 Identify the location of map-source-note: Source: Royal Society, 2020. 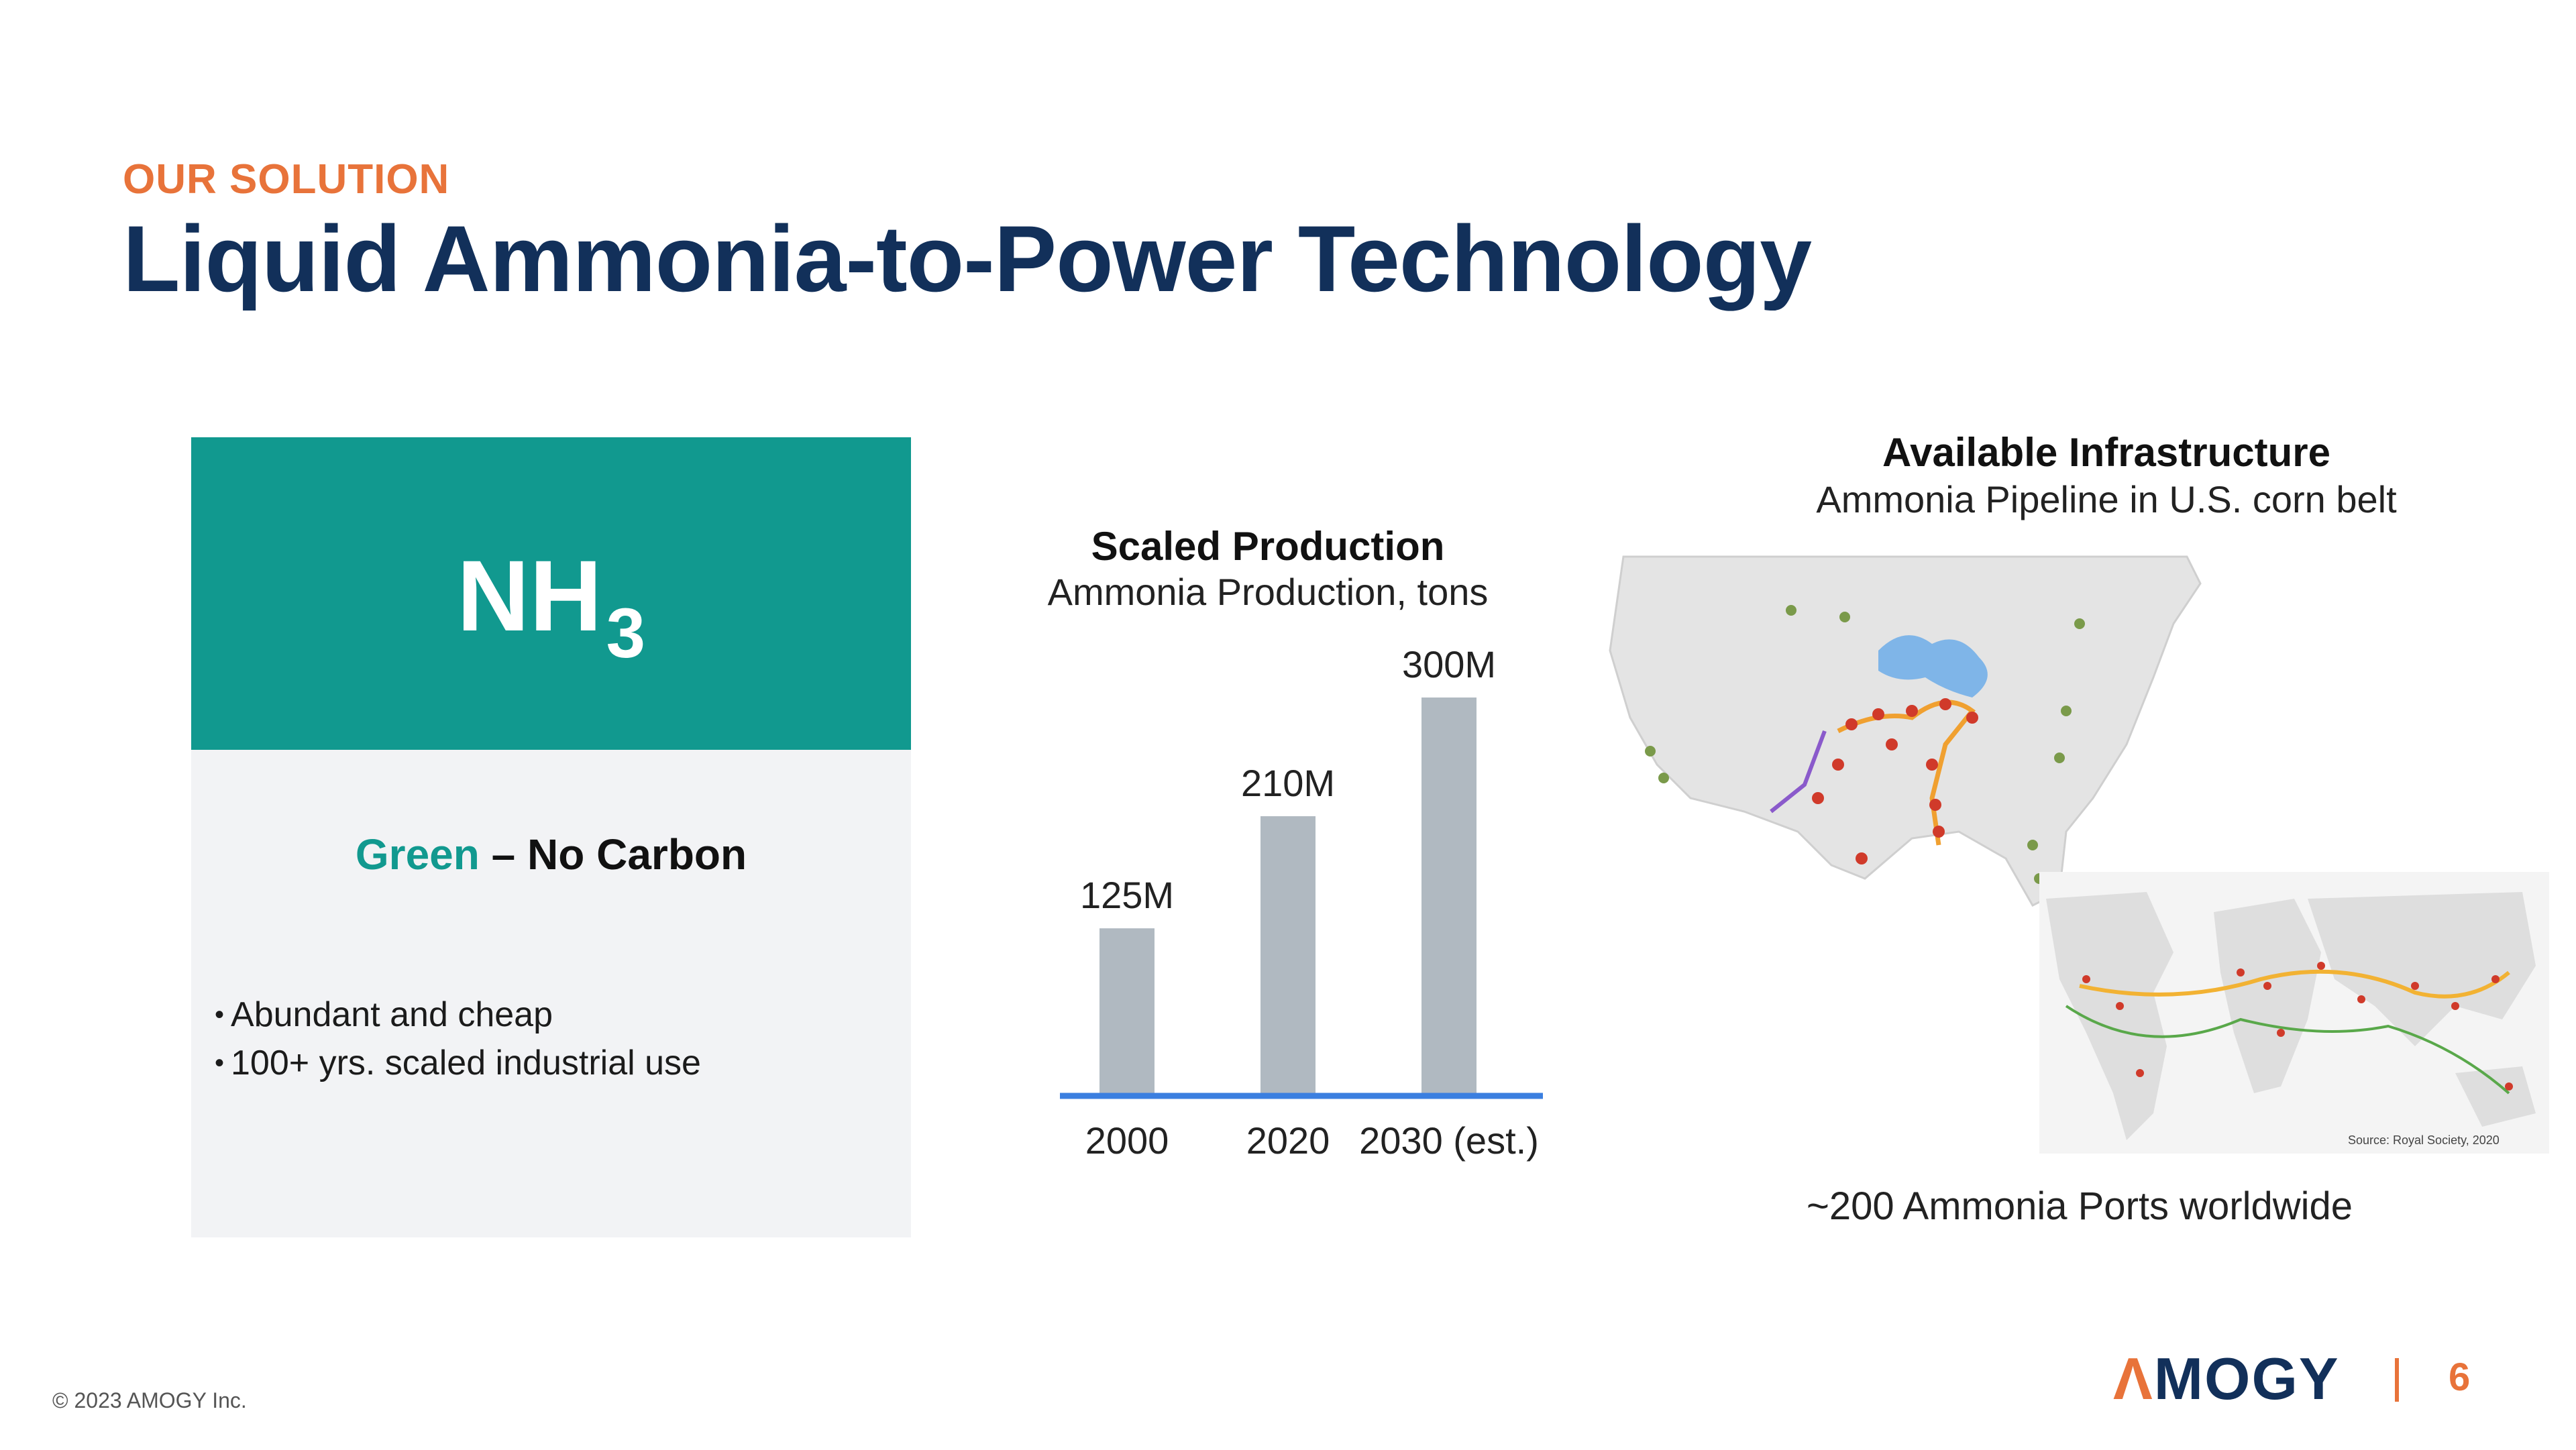
(2424, 1140).